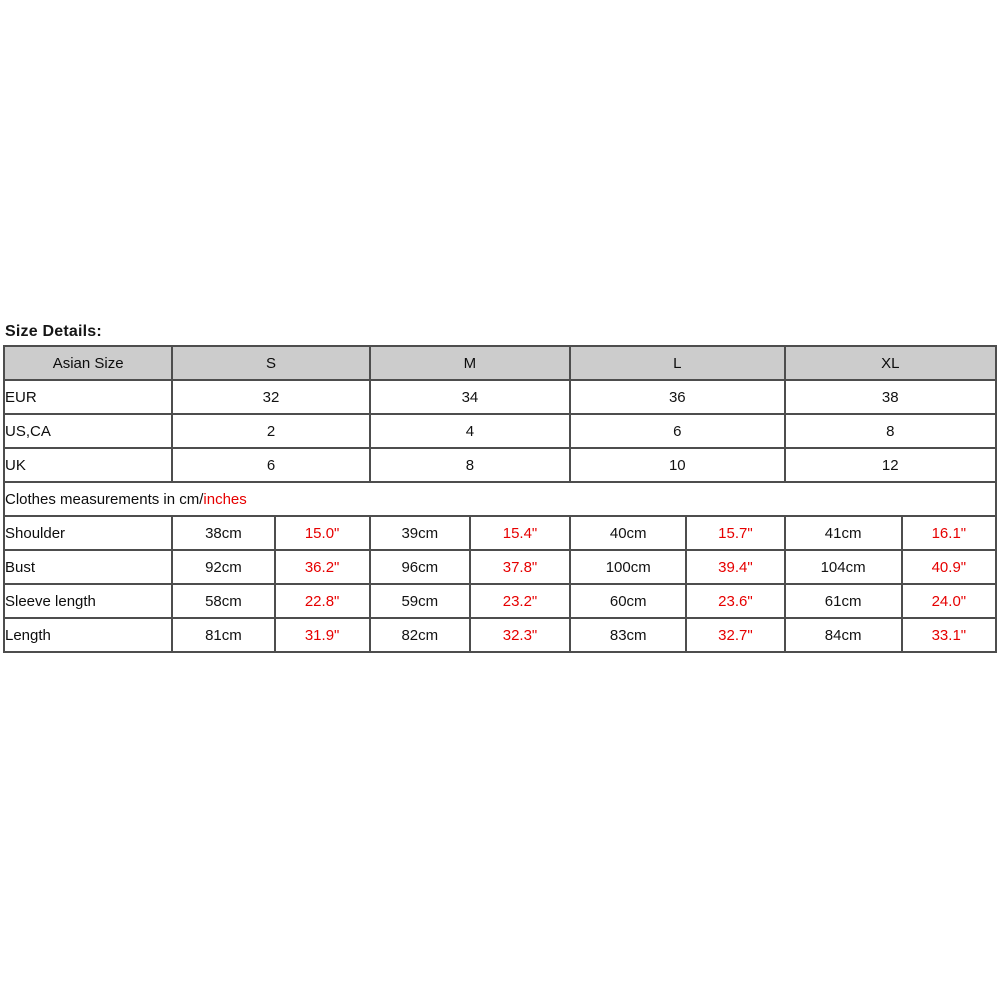 The image size is (1001, 1001). I want to click on inch-value-cell: 22.8", so click(322, 601).